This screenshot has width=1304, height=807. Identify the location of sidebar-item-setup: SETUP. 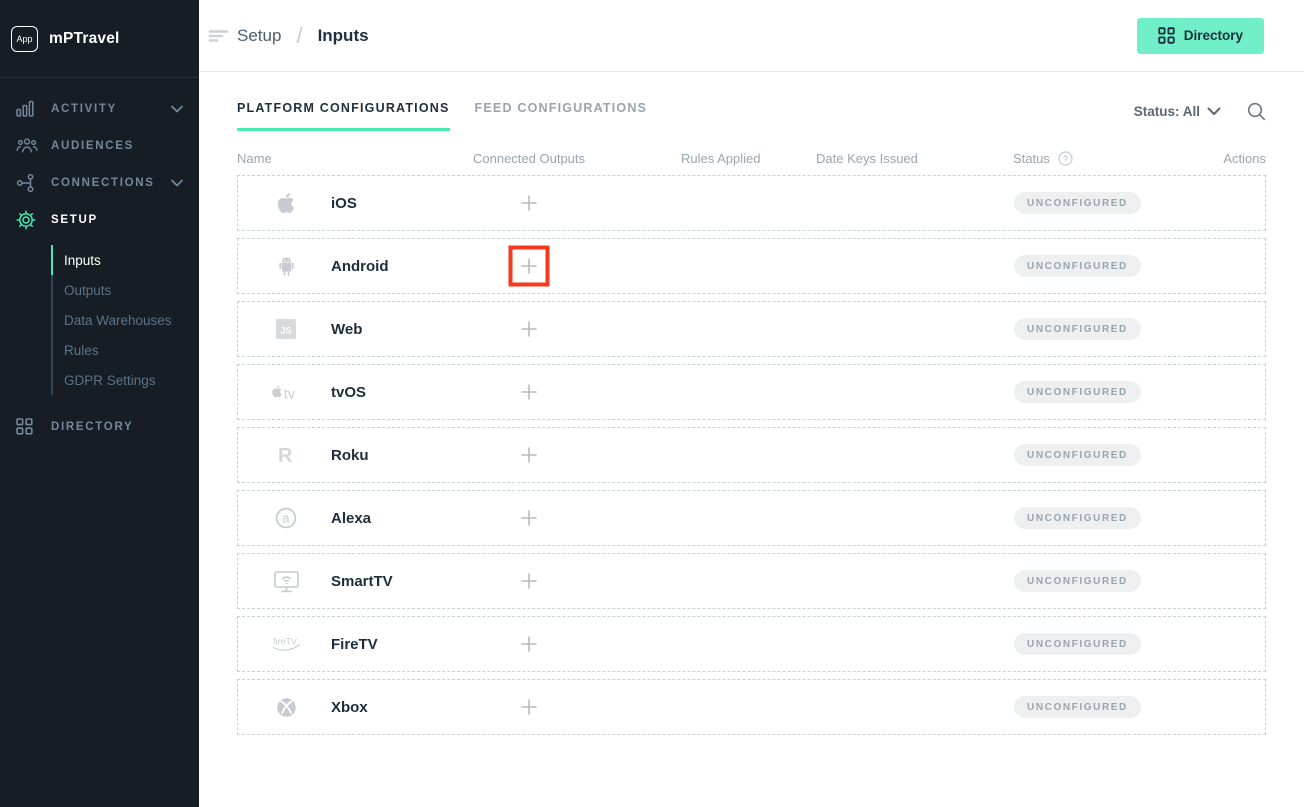
(99, 219).